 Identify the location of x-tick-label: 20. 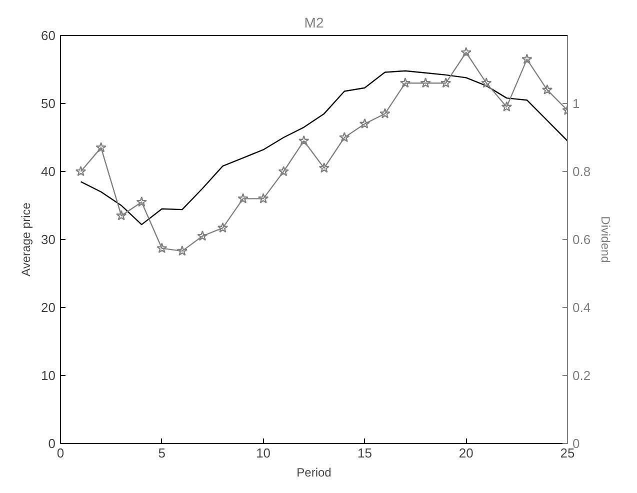
(466, 453).